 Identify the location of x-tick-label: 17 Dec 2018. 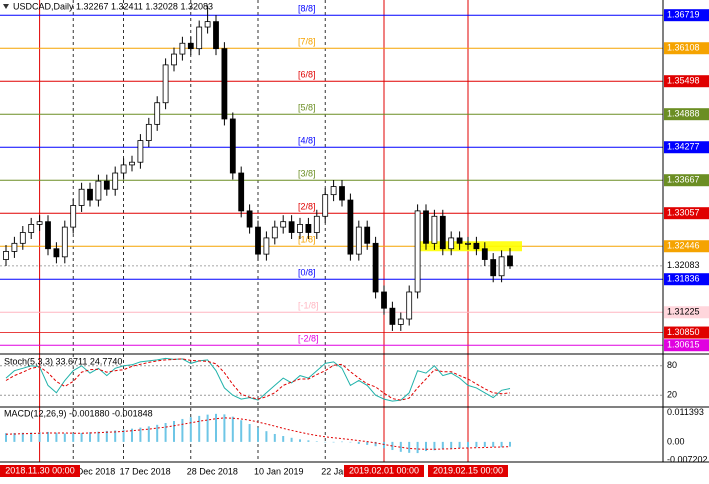
(145, 471).